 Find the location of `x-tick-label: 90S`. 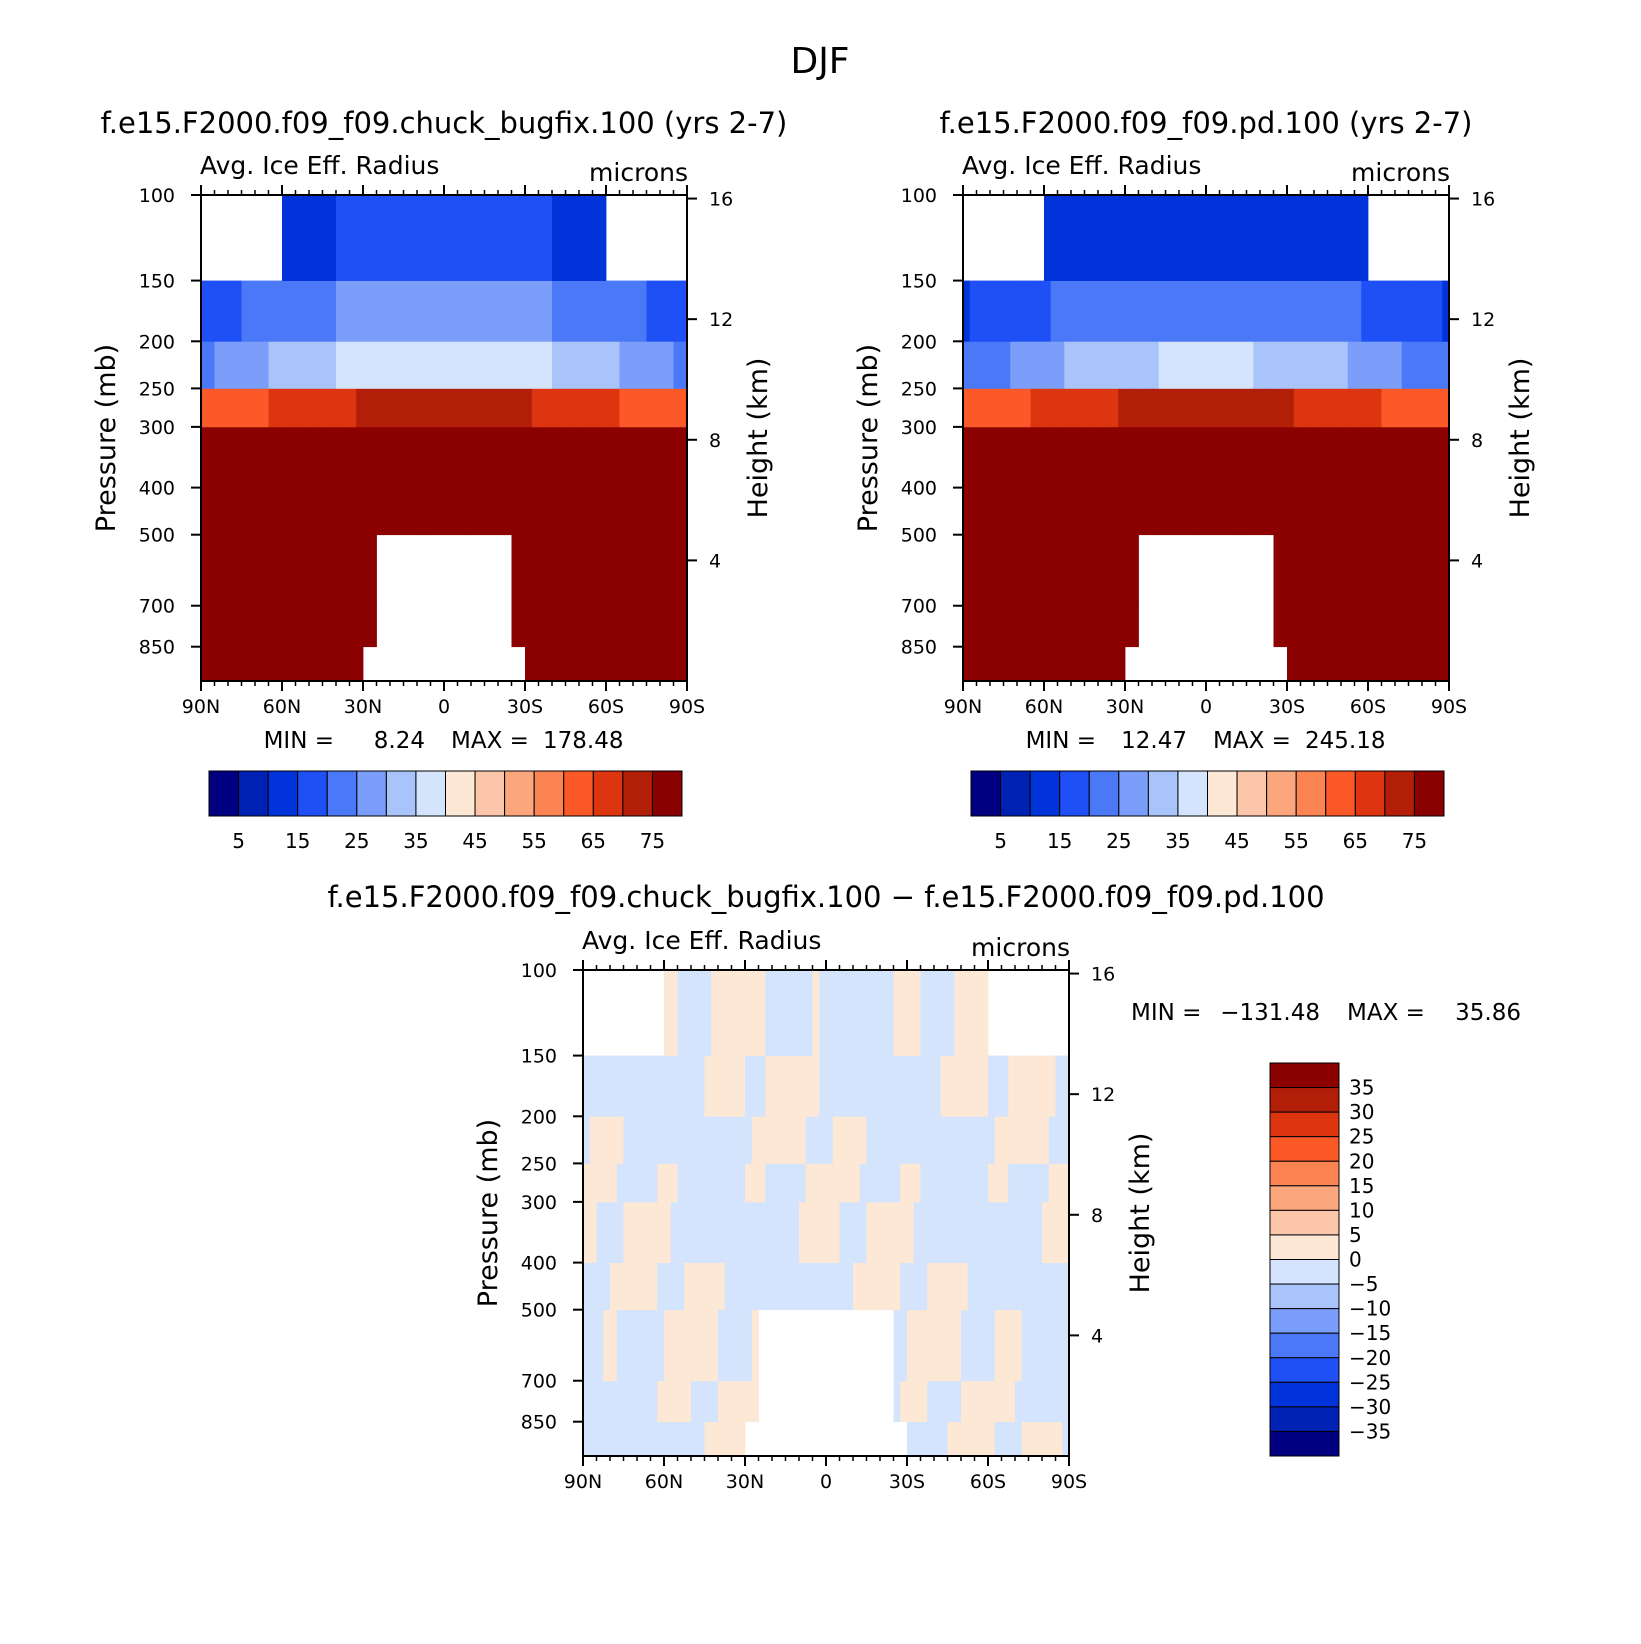

x-tick-label: 90S is located at coordinates (1069, 1482).